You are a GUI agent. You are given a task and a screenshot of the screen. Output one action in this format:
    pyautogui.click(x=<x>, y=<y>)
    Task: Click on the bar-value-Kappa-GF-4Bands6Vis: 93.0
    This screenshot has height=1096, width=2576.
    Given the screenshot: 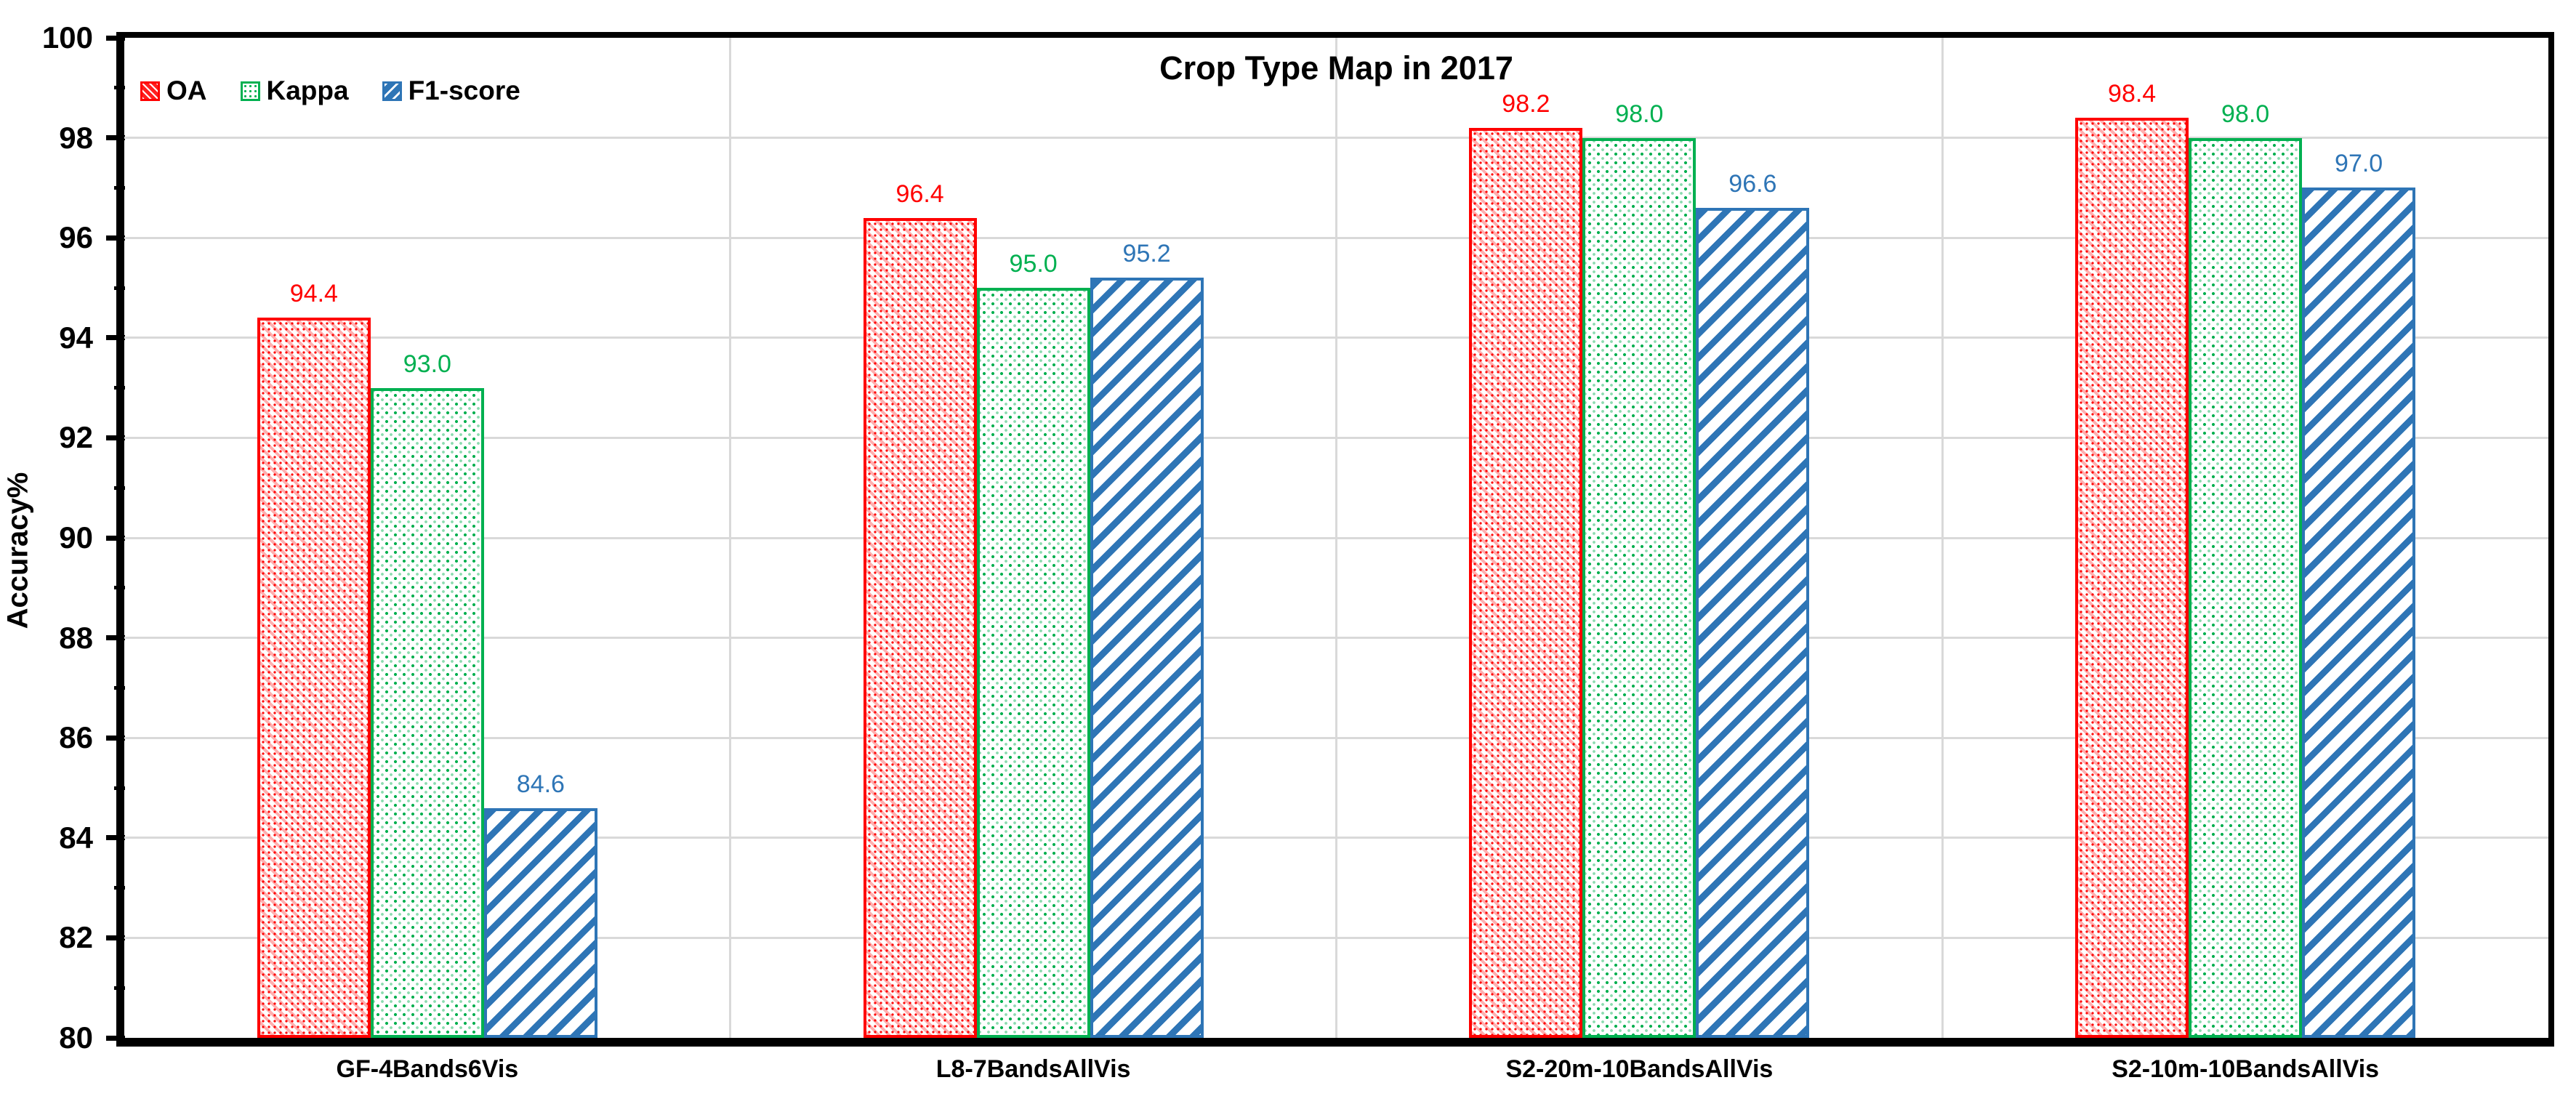 What is the action you would take?
    pyautogui.click(x=427, y=364)
    